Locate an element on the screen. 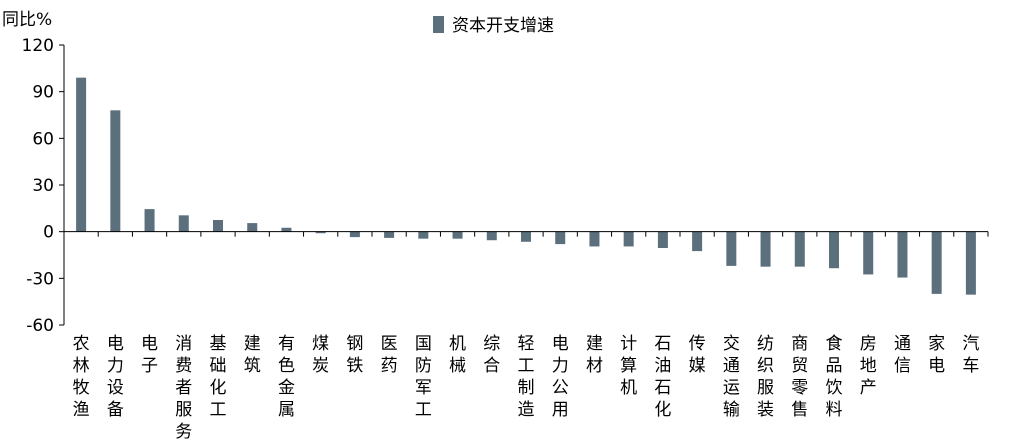 Image resolution: width=1033 pixels, height=442 pixels. category-label: 商贸零售 is located at coordinates (799, 377).